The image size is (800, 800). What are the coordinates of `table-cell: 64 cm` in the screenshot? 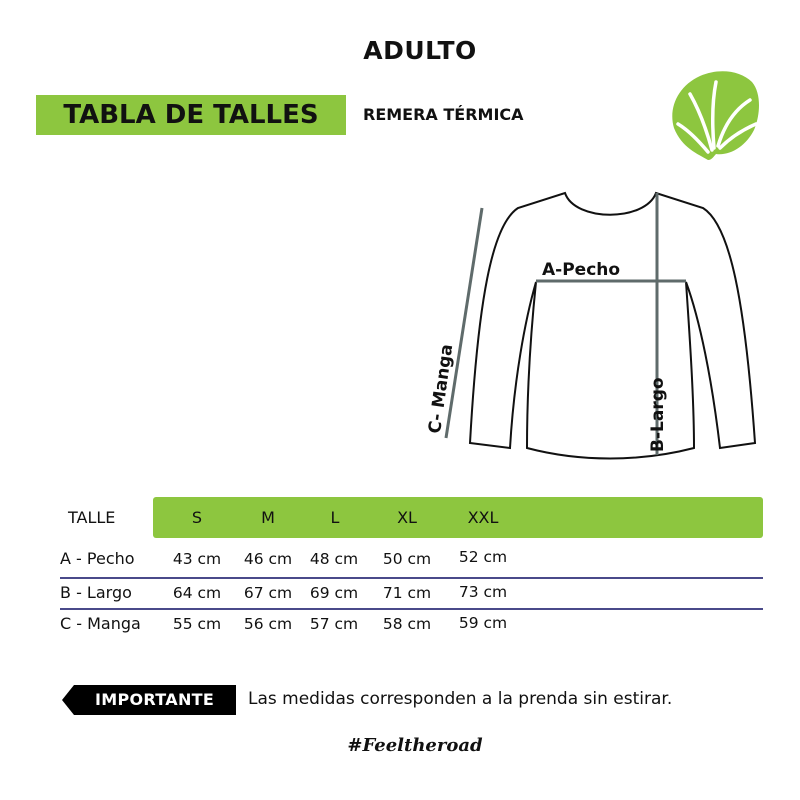 It's located at (197, 593).